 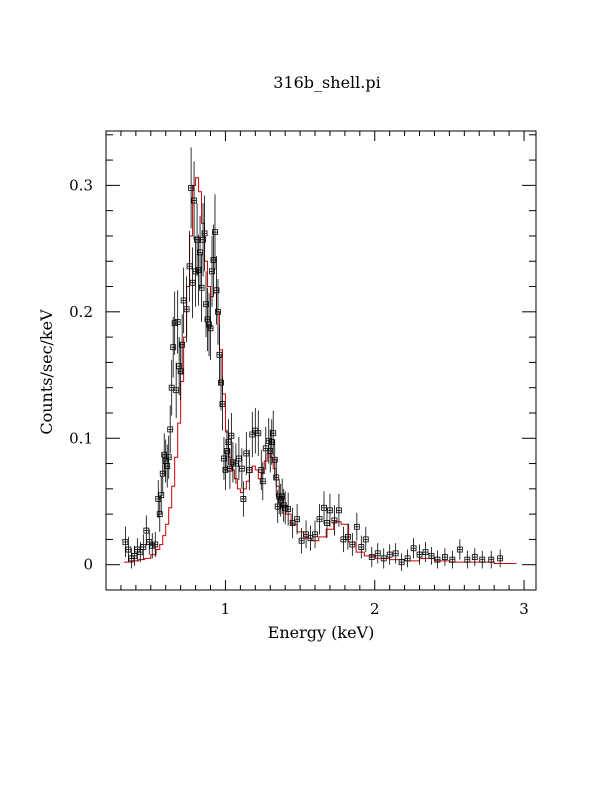 I want to click on x-tick-label: 2, so click(x=375, y=609).